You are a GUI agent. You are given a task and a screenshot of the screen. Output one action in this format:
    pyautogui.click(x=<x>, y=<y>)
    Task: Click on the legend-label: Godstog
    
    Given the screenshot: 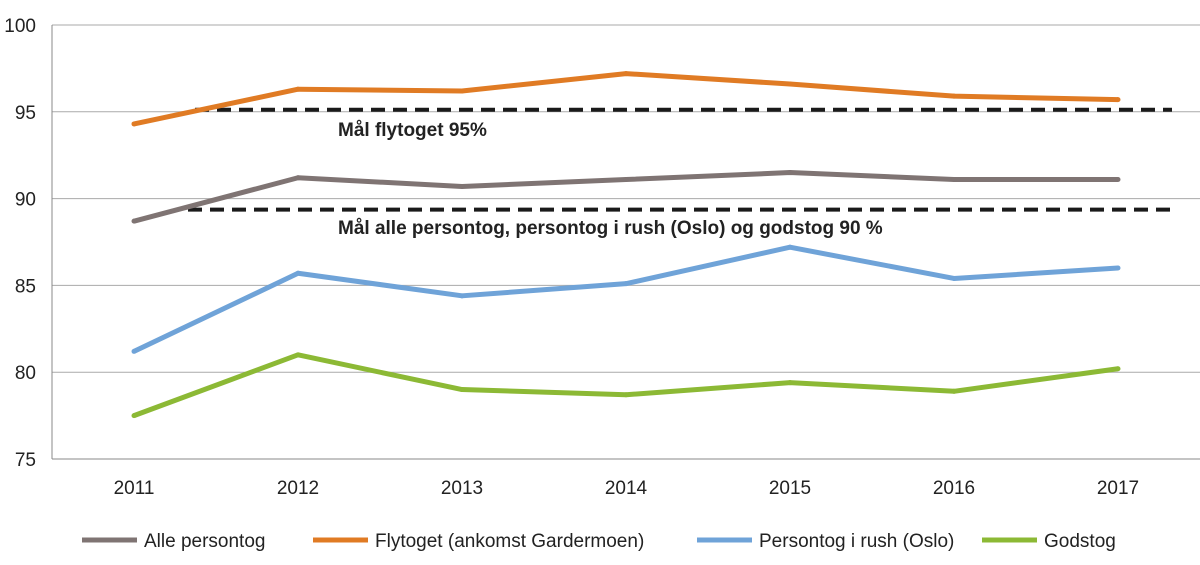 What is the action you would take?
    pyautogui.click(x=1080, y=541)
    